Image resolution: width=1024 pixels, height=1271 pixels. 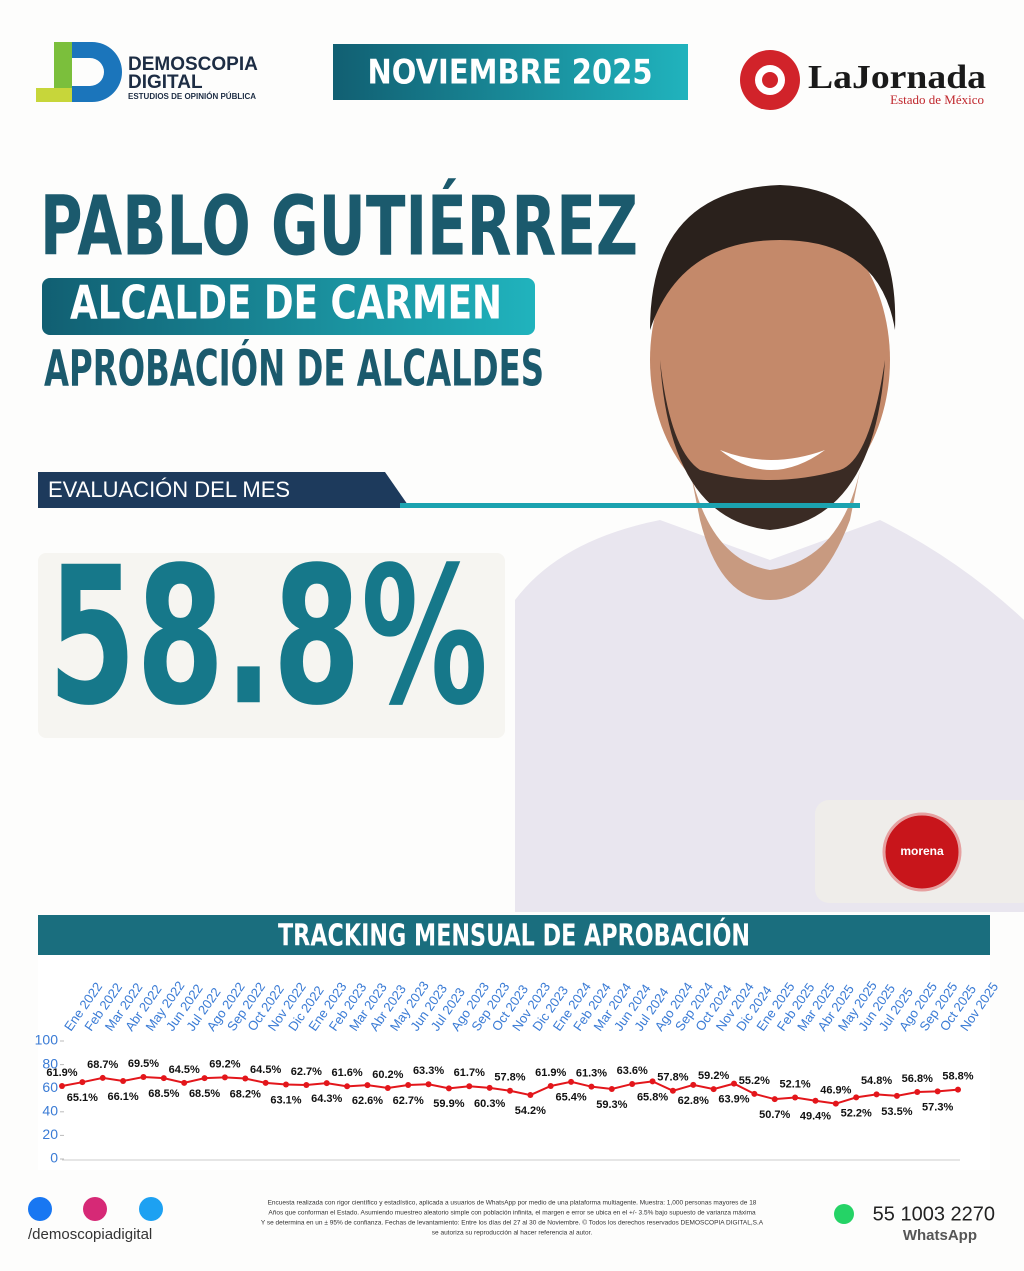 I want to click on whatsapp-icon, so click(x=844, y=1214).